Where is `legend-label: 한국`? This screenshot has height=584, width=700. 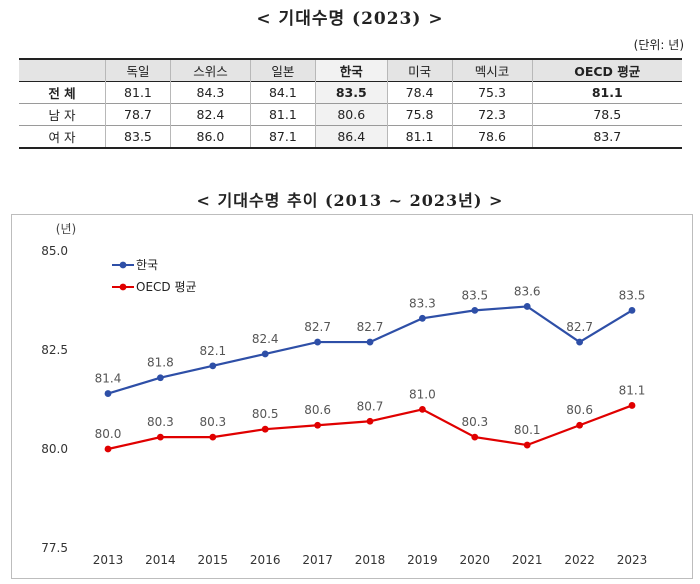
legend-label: 한국 is located at coordinates (147, 265).